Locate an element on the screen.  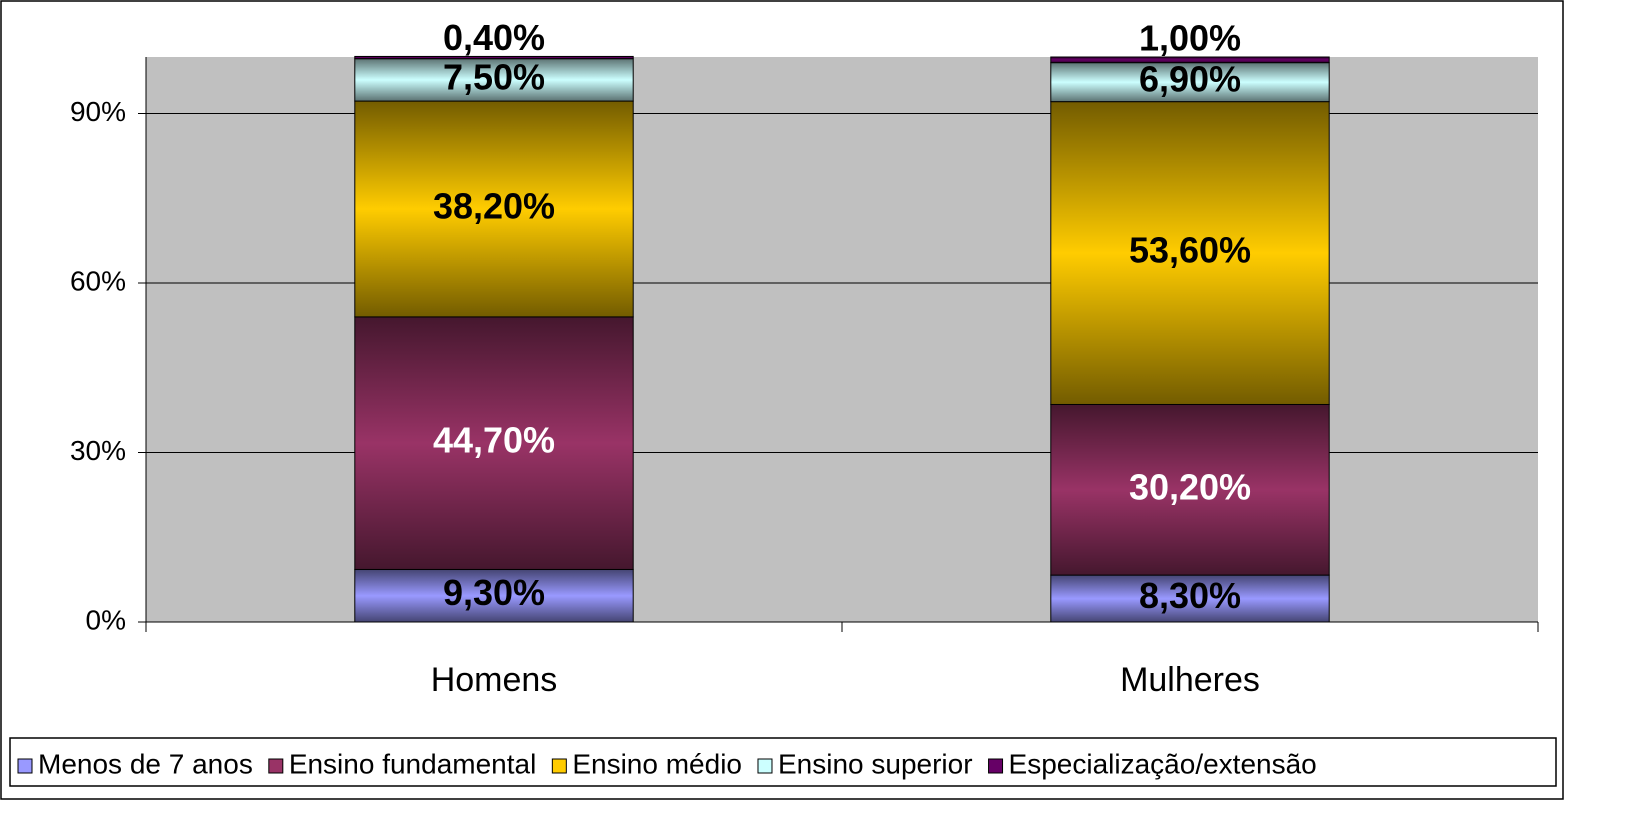
value-label: 38,20% is located at coordinates (494, 206).